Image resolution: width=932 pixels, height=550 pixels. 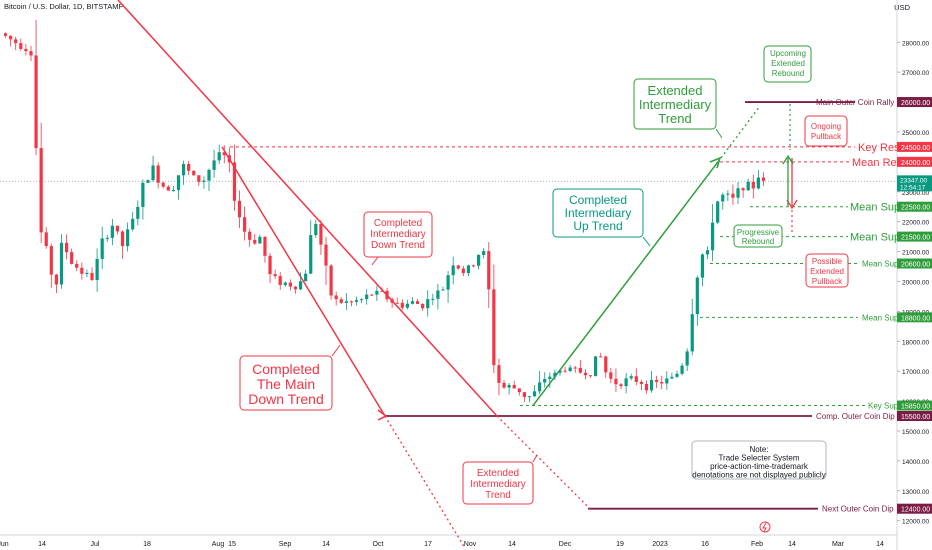 I want to click on annotation-text: Extended, so click(x=498, y=473).